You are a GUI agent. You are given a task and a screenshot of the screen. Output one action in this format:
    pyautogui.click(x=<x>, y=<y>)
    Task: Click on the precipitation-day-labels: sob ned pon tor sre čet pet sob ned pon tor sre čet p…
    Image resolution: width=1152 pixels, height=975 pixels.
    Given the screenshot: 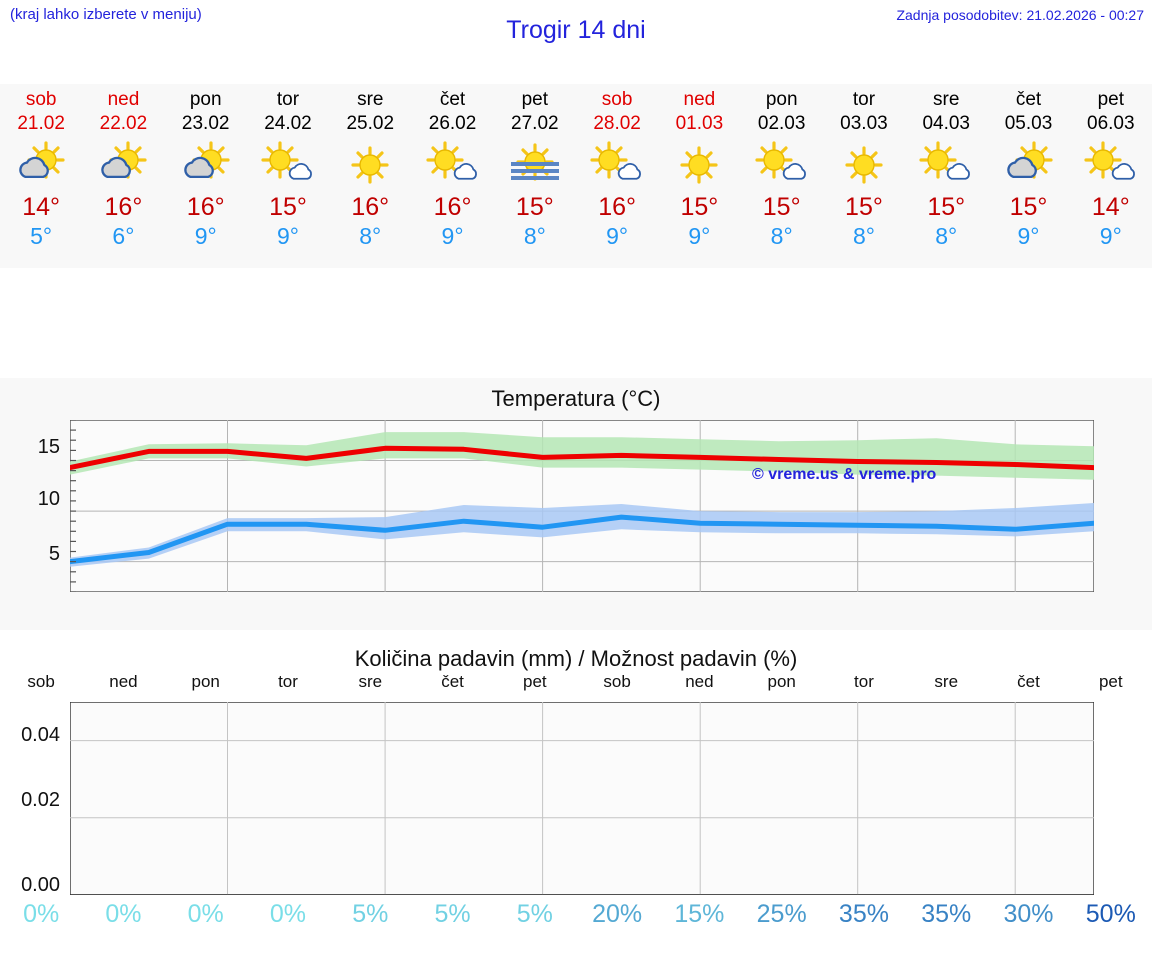 What is the action you would take?
    pyautogui.click(x=576, y=682)
    